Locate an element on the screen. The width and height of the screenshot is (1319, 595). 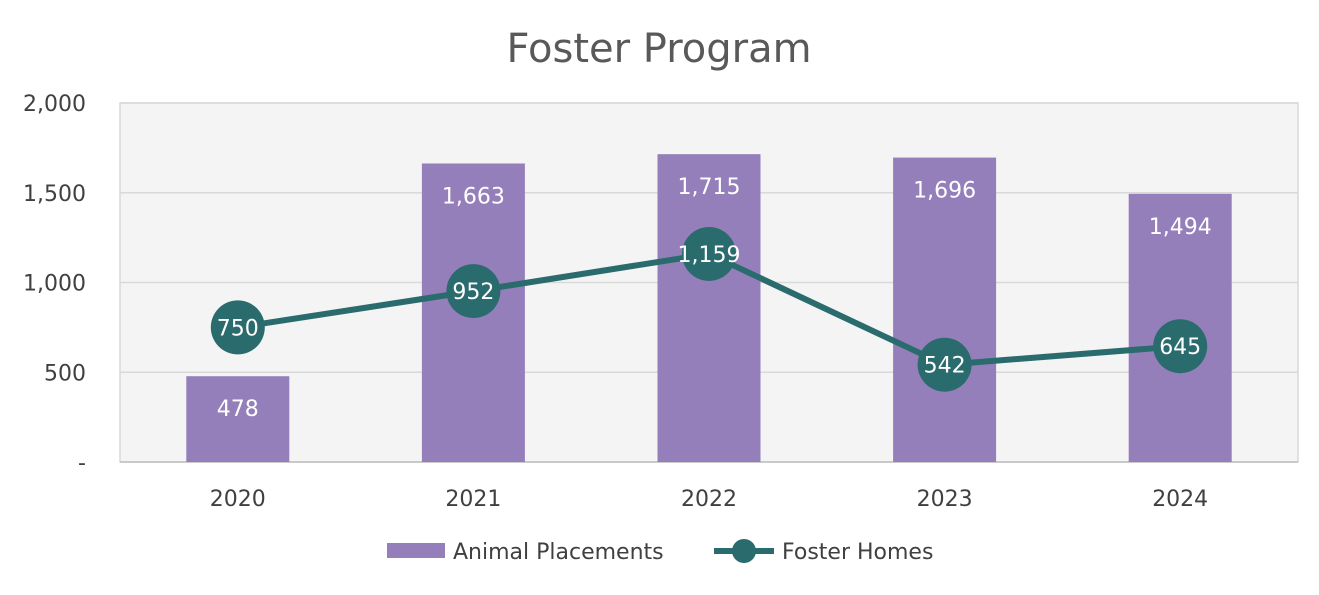
y-tick-label: 1,500 is located at coordinates (54, 194).